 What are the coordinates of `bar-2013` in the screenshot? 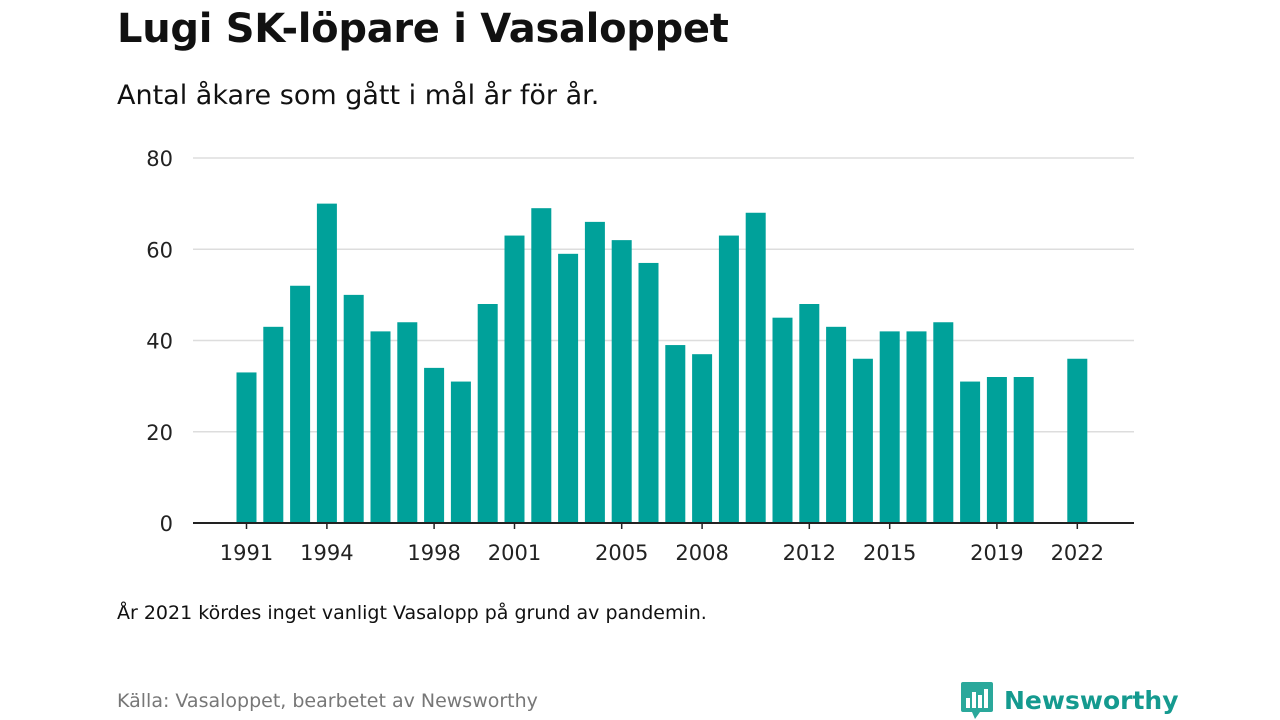 It's located at (836, 424).